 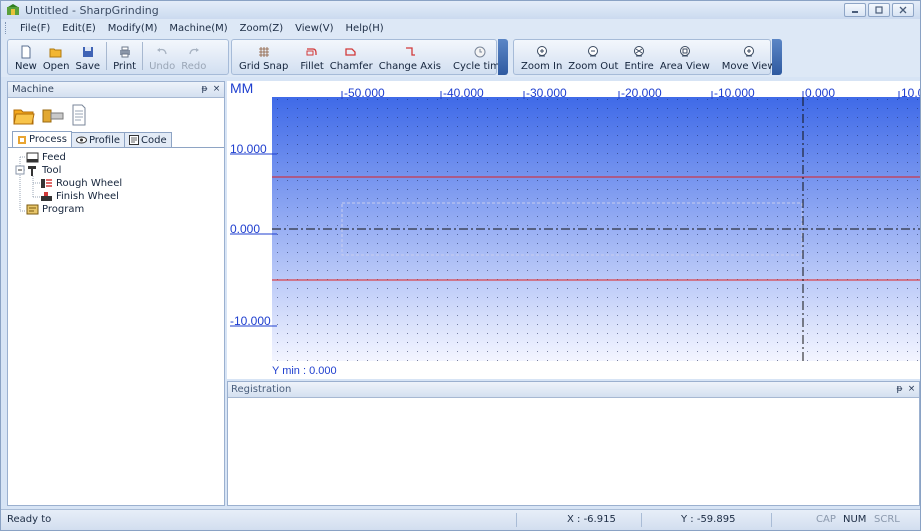 What do you see at coordinates (119, 170) in the screenshot?
I see `tree-item-tool: Tool` at bounding box center [119, 170].